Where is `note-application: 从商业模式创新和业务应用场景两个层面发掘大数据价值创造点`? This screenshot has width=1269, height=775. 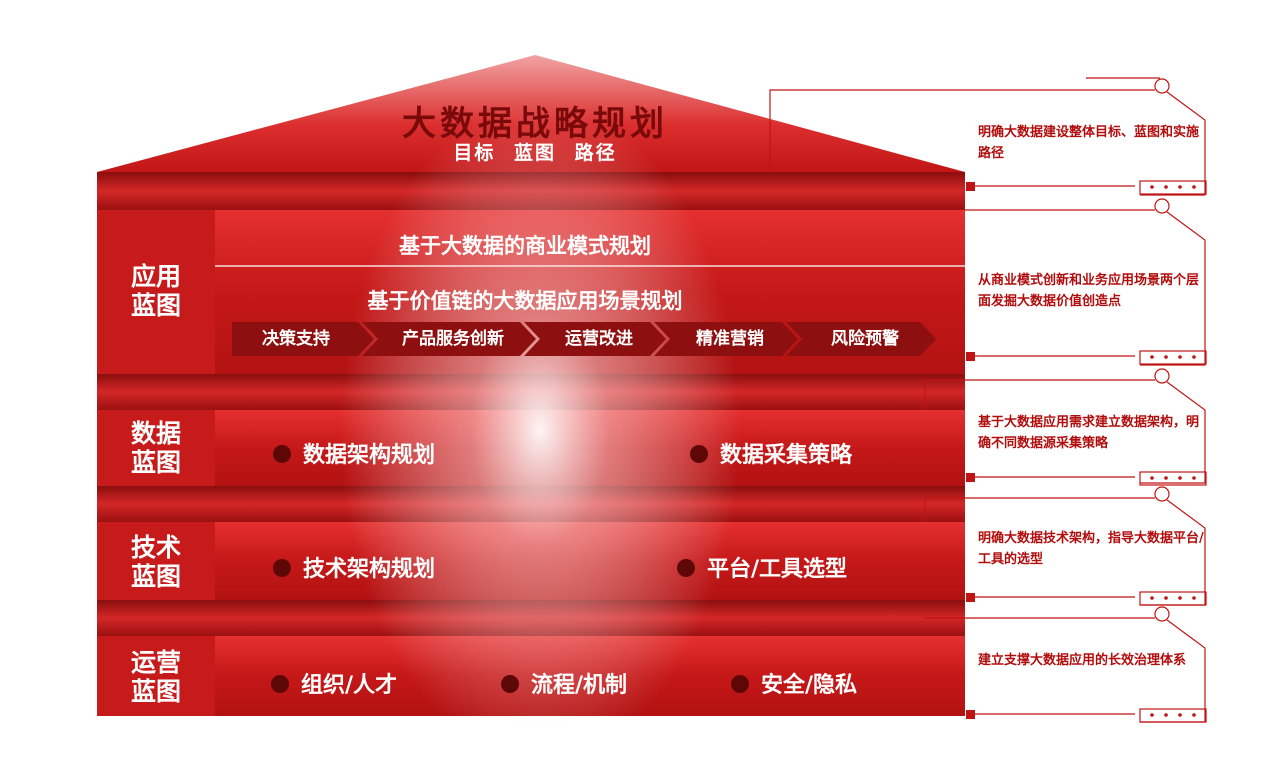 note-application: 从商业模式创新和业务应用场景两个层面发掘大数据价值创造点 is located at coordinates (1089, 291).